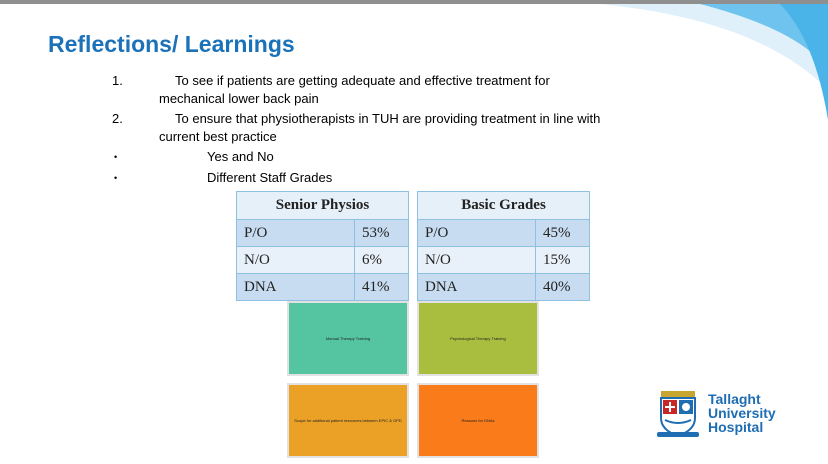  Describe the element at coordinates (714, 62) in the screenshot. I see `header-swoosh-decoration` at that location.